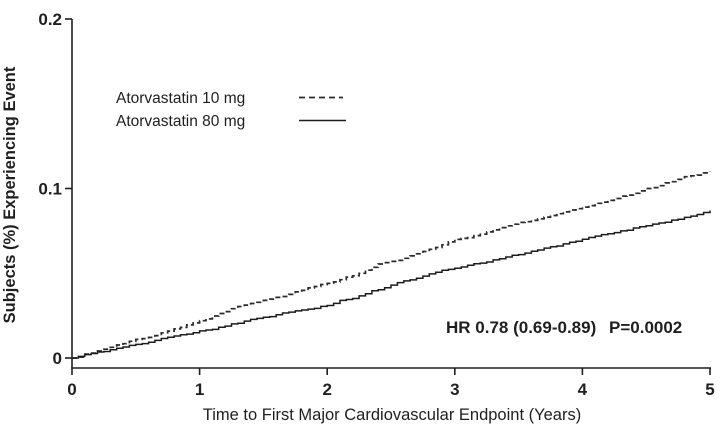 The image size is (728, 433). Describe the element at coordinates (454, 389) in the screenshot. I see `x-tick-label: 3` at that location.